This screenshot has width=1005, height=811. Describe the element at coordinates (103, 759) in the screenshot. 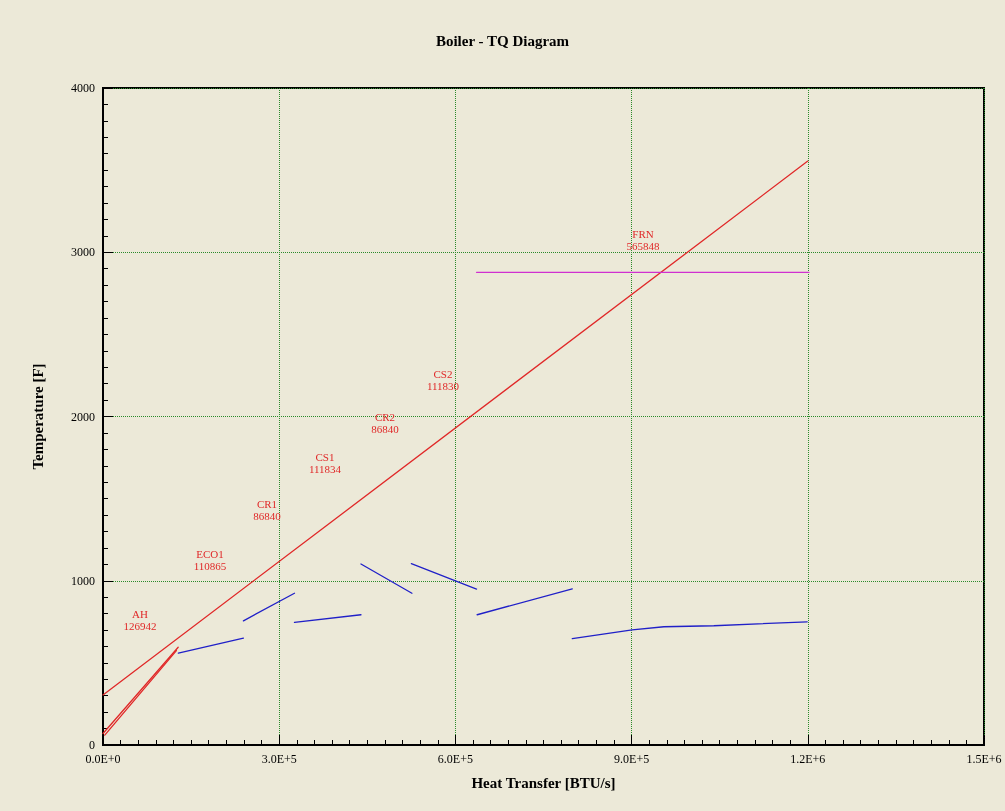

I see `x-tick-label: 0.0E+0` at that location.